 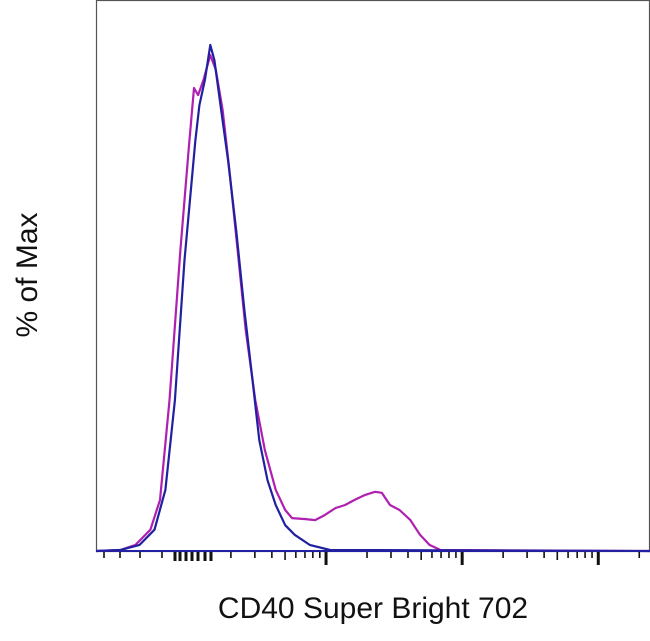 I want to click on x-axis-label: CD40 Super Bright 702, so click(x=373, y=608).